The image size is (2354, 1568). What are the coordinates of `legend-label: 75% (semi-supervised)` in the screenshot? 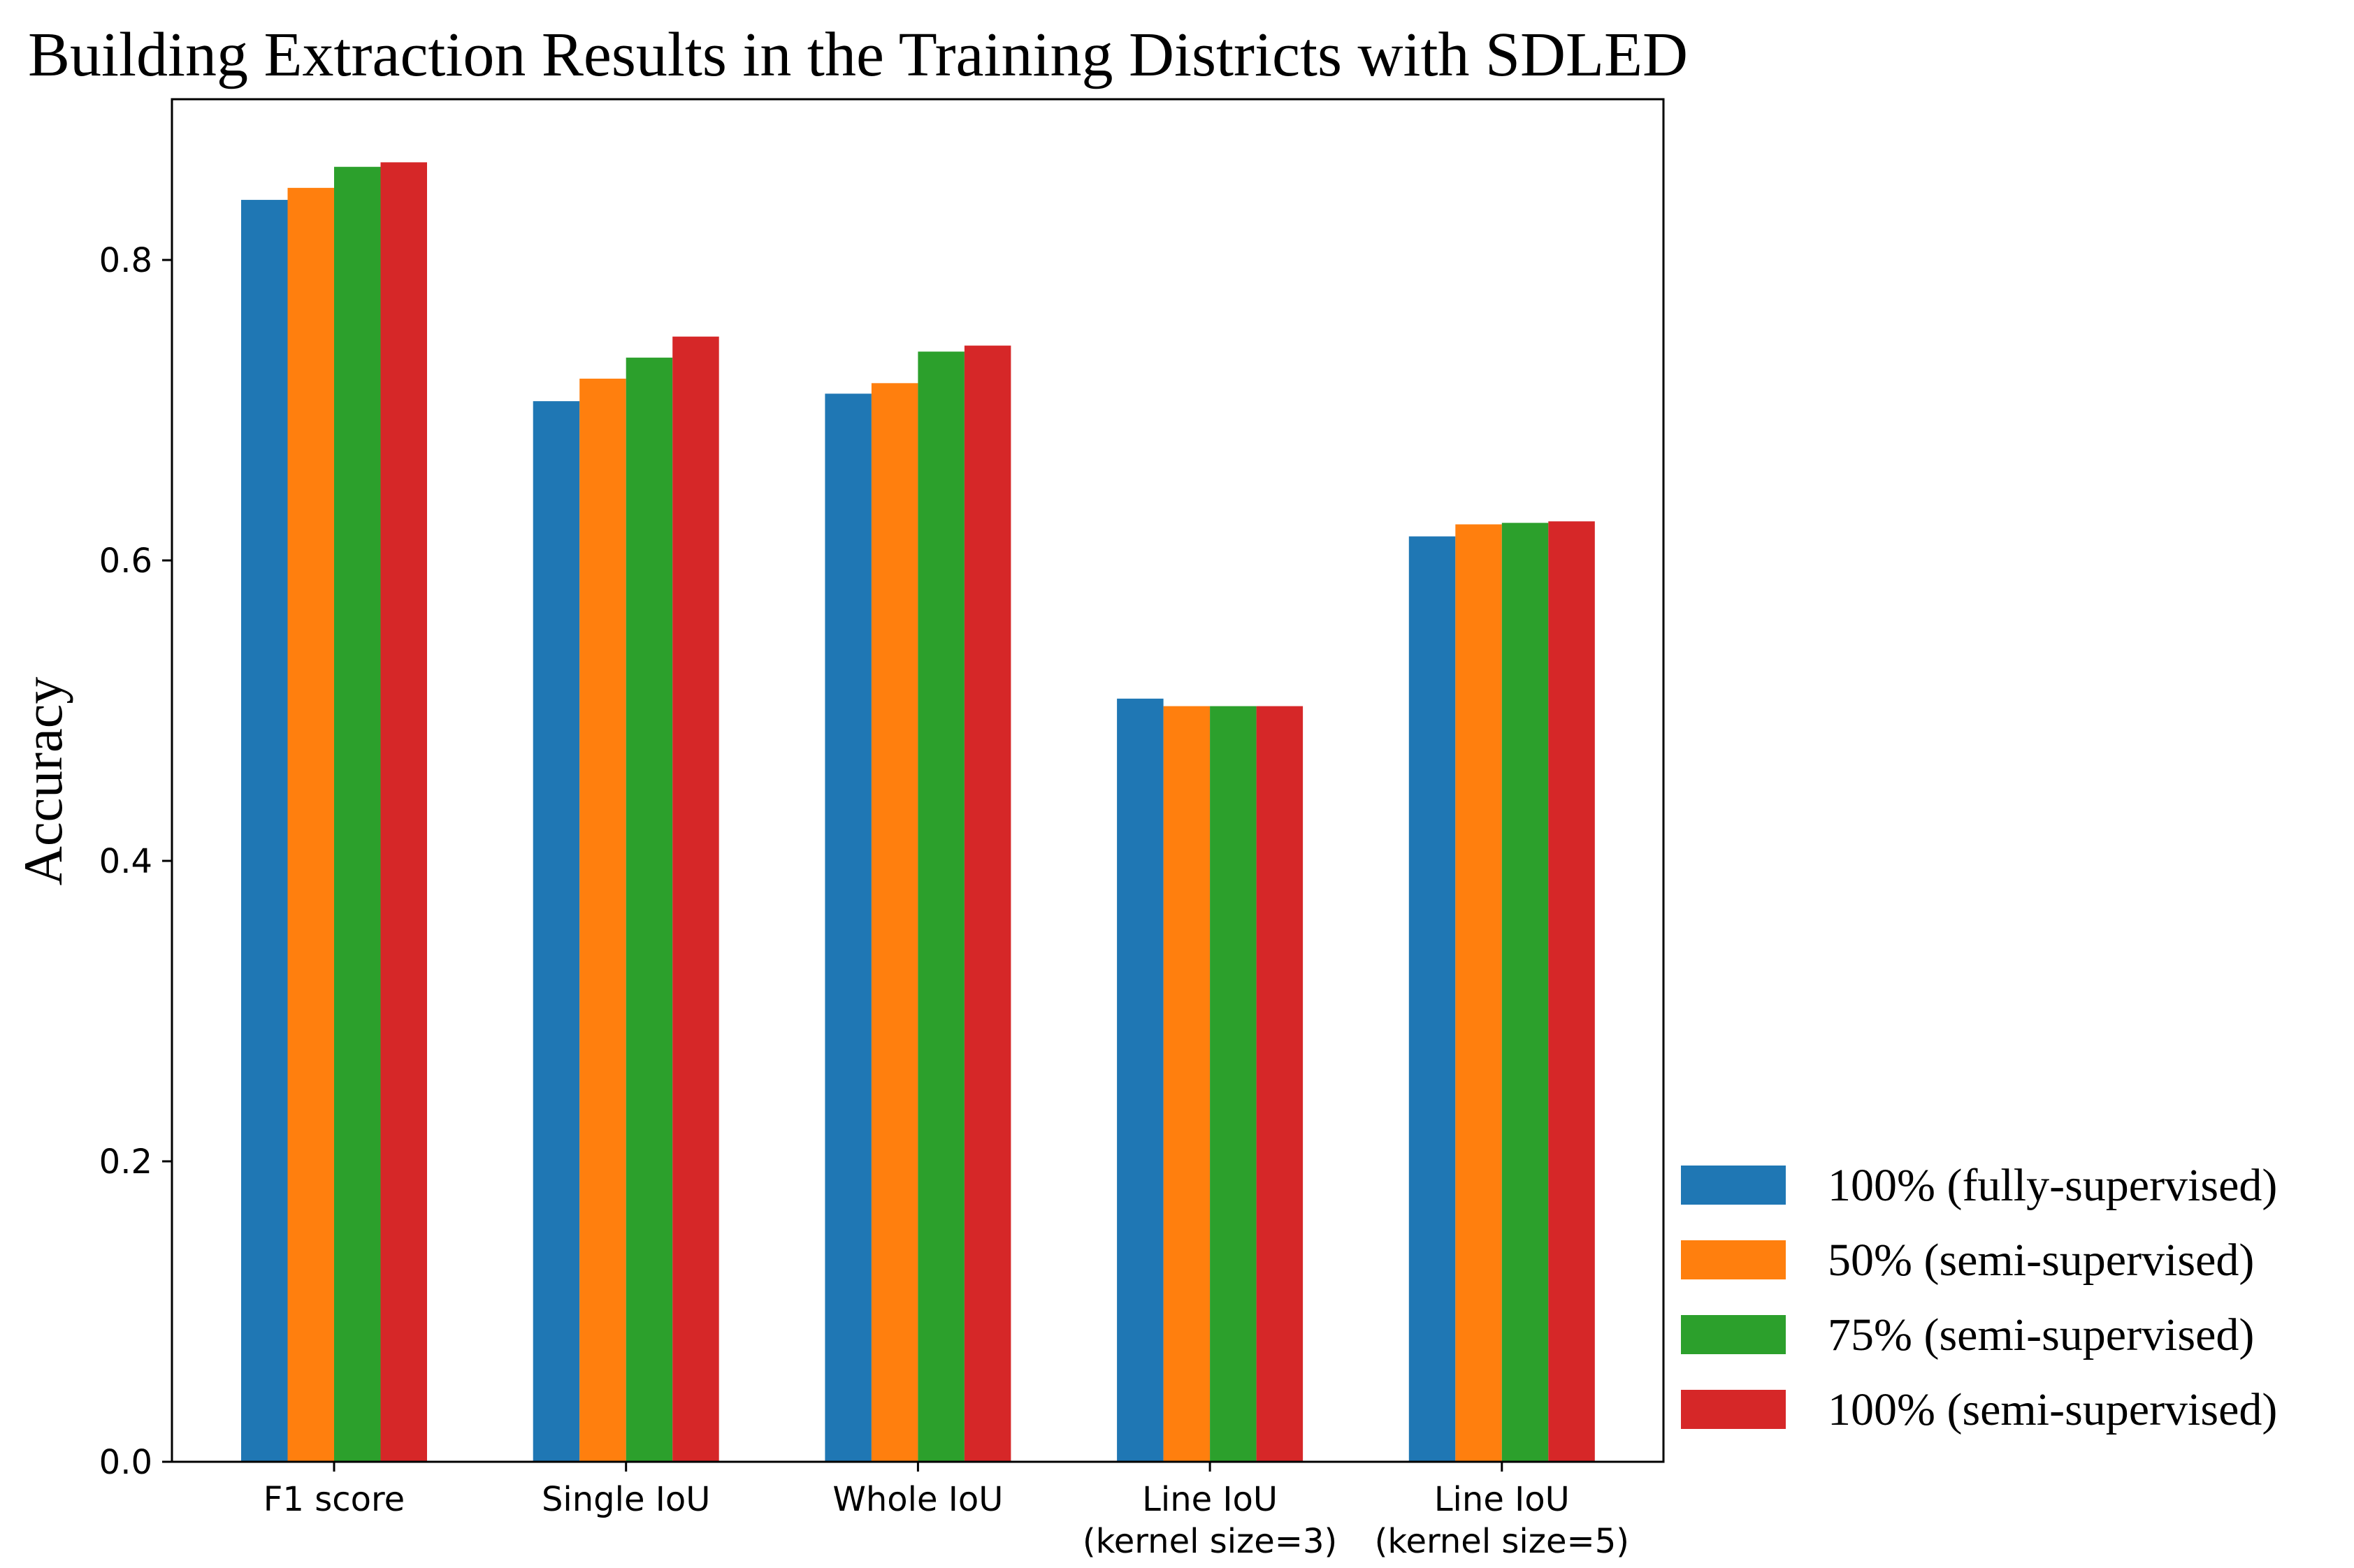 It's located at (2041, 1334).